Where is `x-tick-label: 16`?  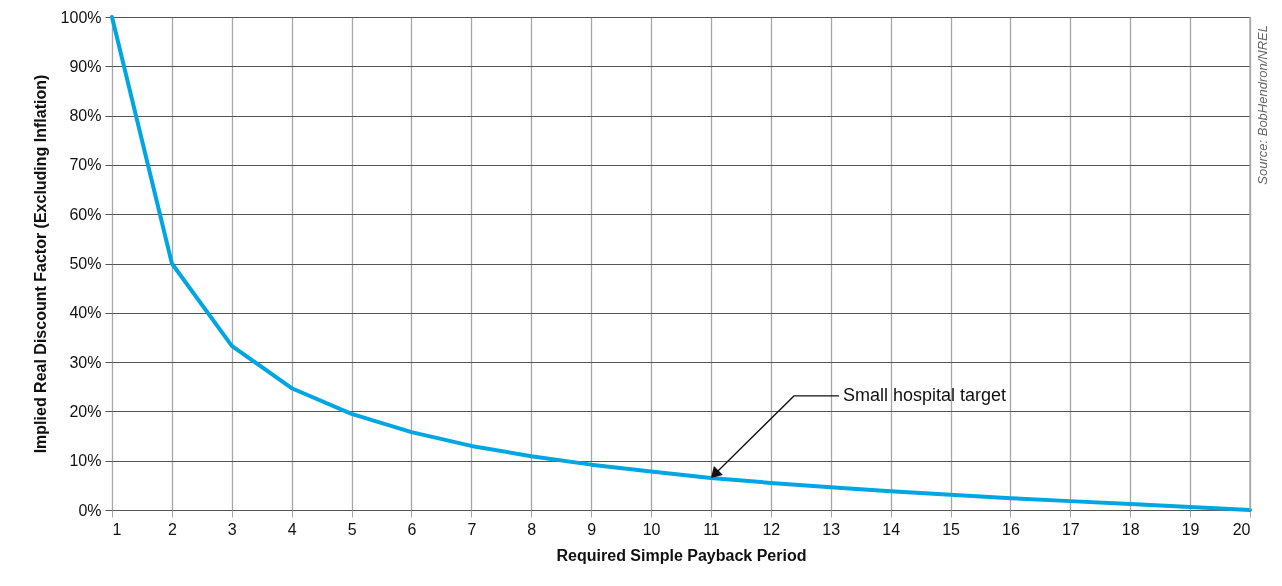 x-tick-label: 16 is located at coordinates (1011, 529).